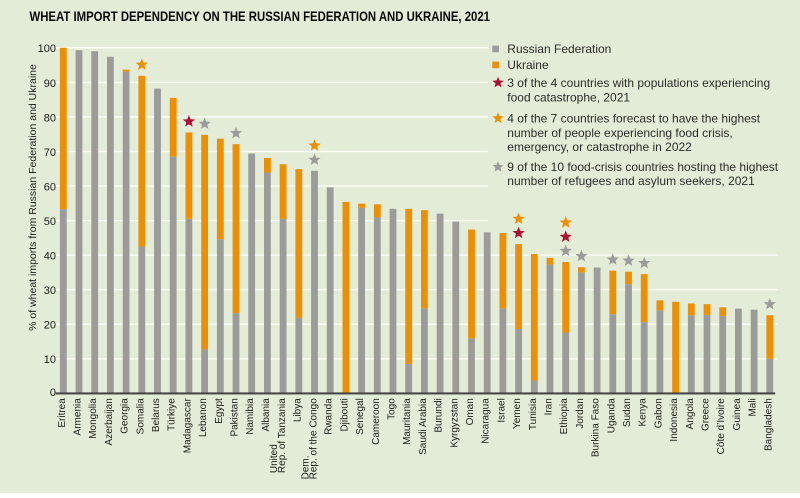  I want to click on svg-text: Mongolia, so click(93, 418).